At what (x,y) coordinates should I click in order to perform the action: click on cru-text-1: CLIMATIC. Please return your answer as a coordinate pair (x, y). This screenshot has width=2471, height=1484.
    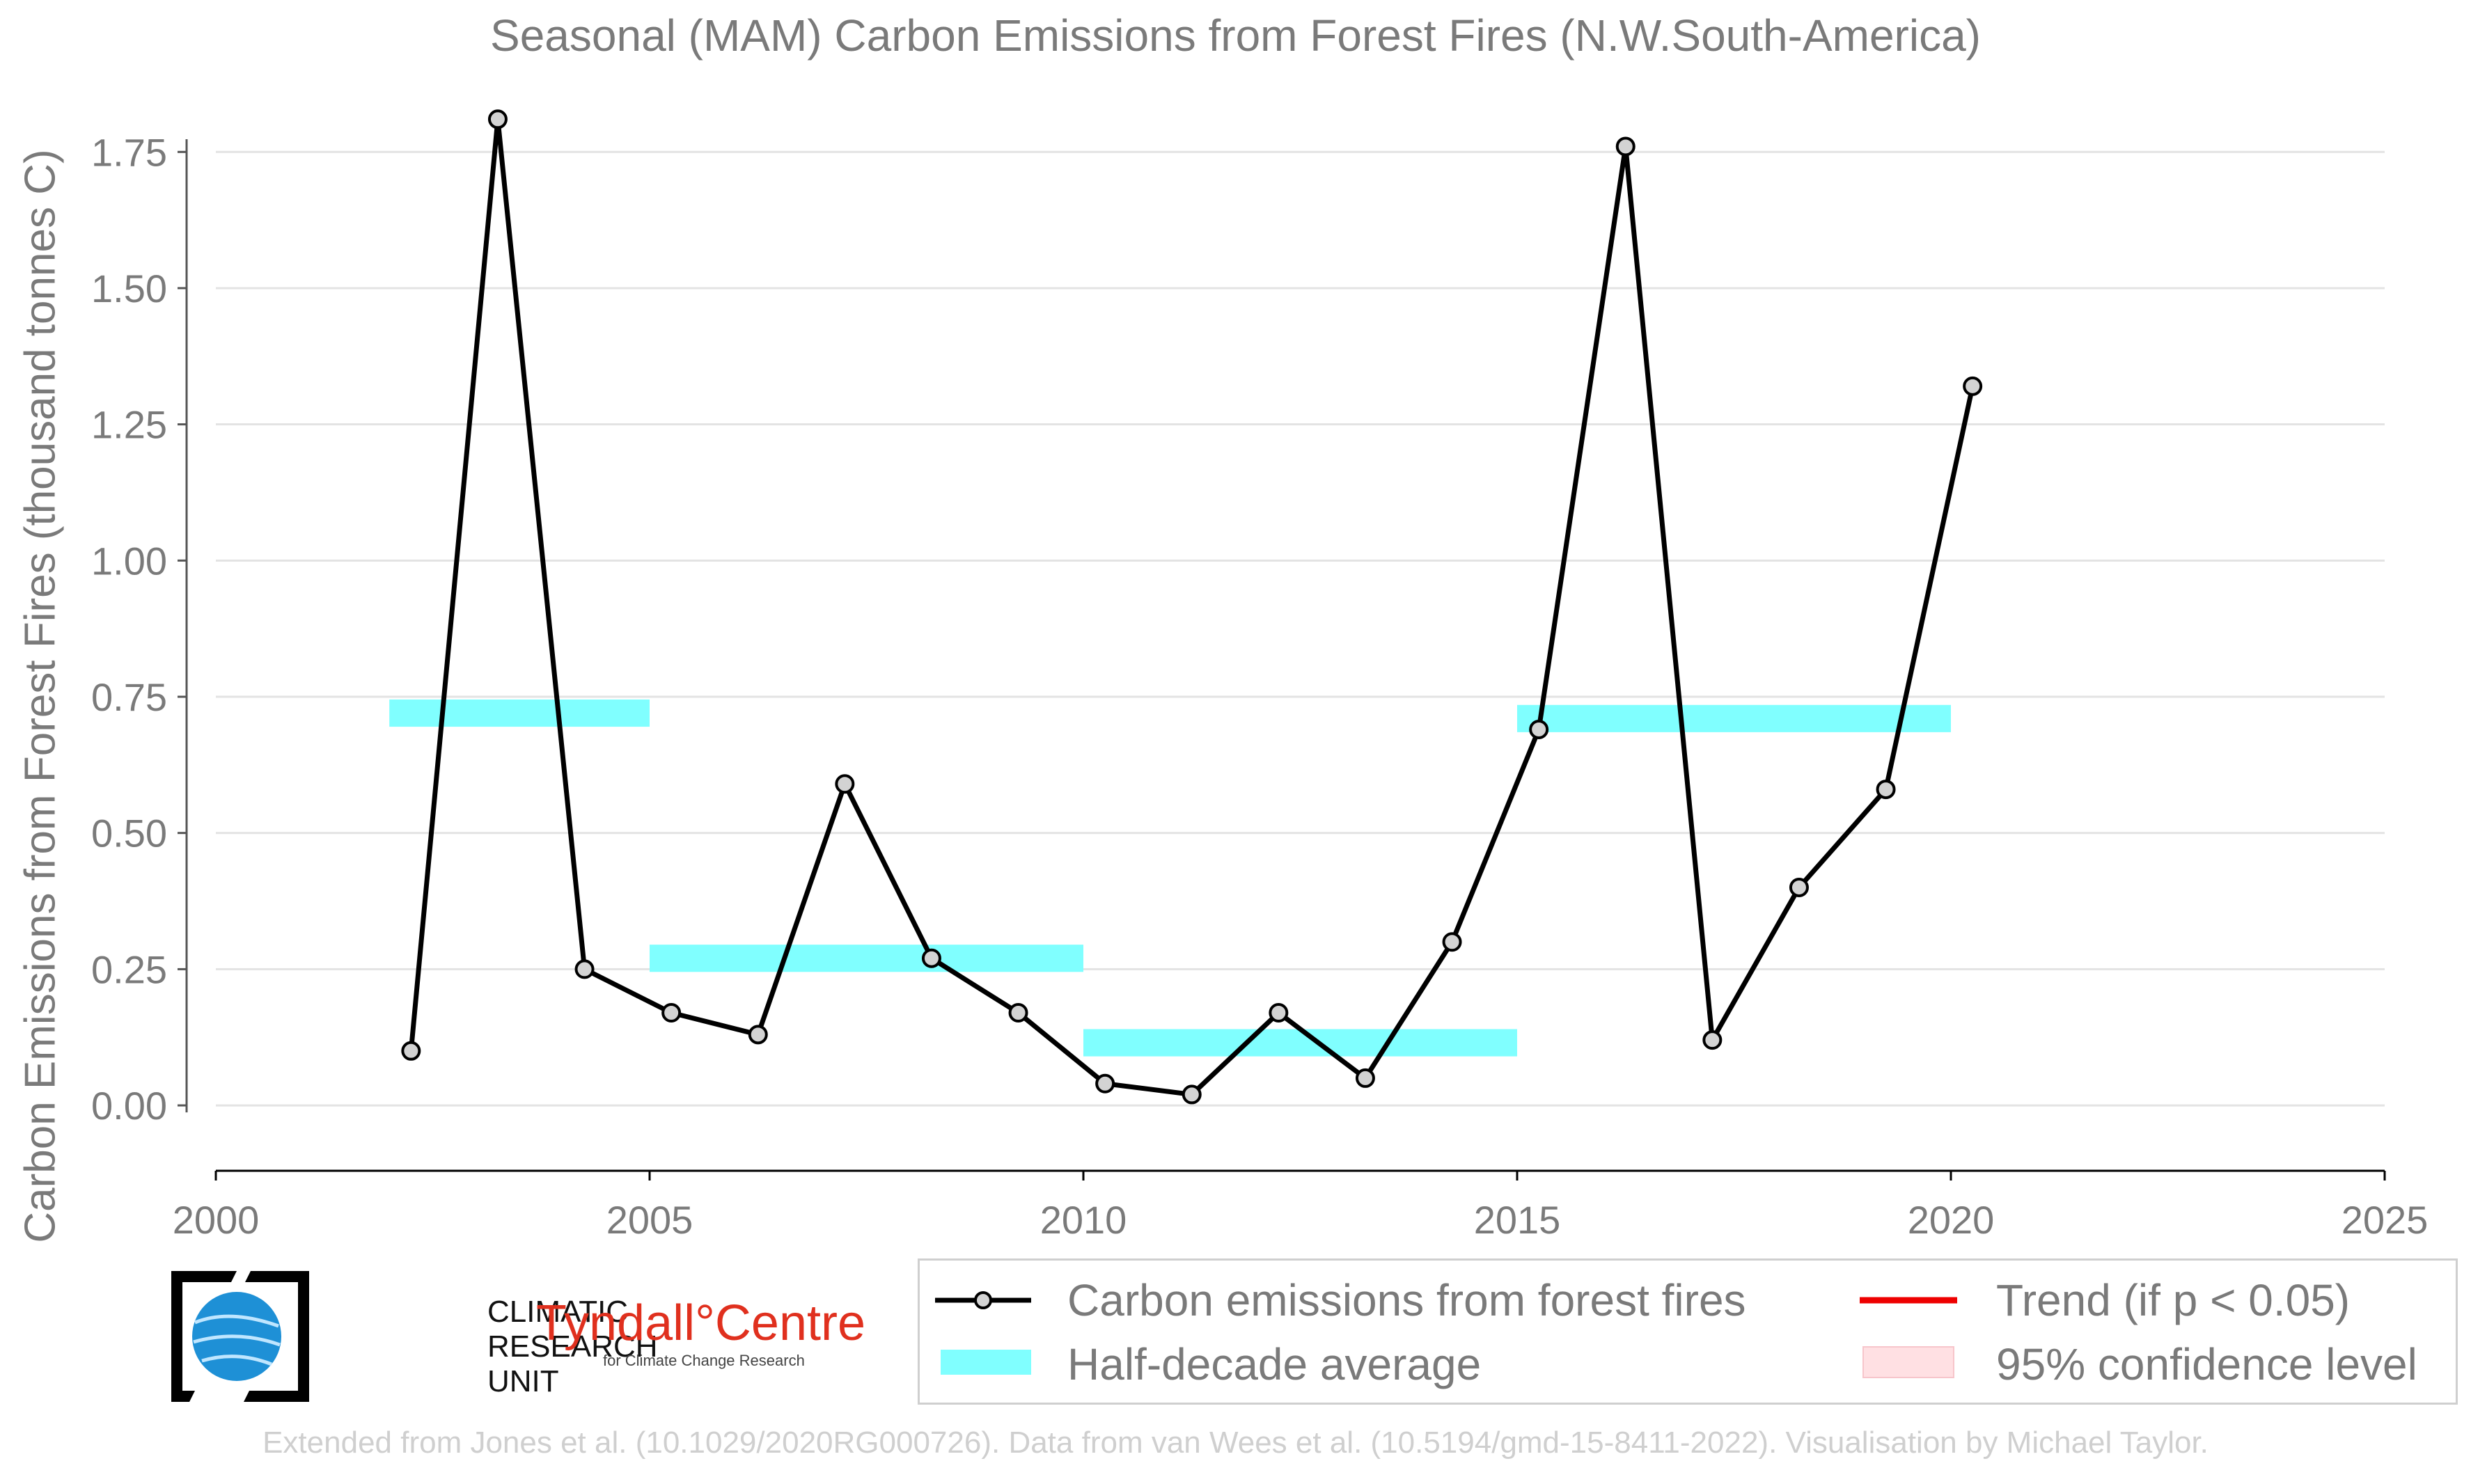
    Looking at the image, I should click on (558, 1312).